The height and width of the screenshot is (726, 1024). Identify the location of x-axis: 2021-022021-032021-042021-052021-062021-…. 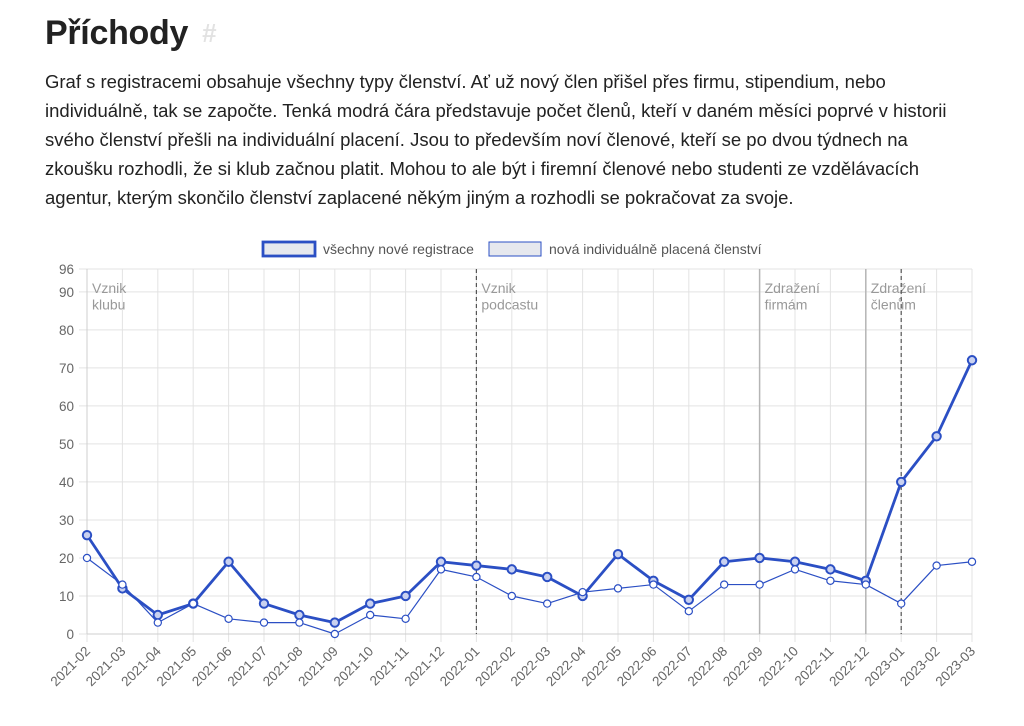
(512, 666).